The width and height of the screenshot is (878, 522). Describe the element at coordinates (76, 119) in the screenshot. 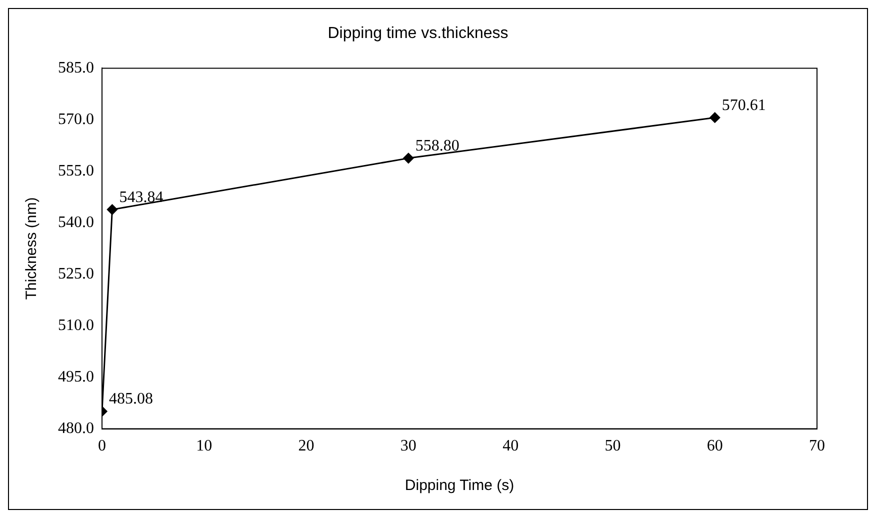

I see `y-tick-label: 570.0` at that location.